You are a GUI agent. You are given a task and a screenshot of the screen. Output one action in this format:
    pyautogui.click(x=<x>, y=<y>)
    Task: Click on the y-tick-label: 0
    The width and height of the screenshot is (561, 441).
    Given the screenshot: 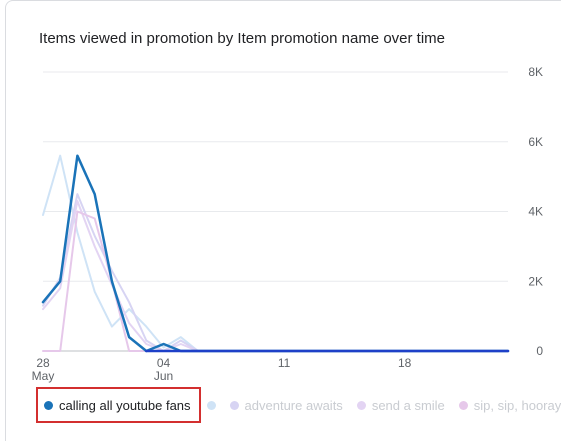 What is the action you would take?
    pyautogui.click(x=539, y=351)
    